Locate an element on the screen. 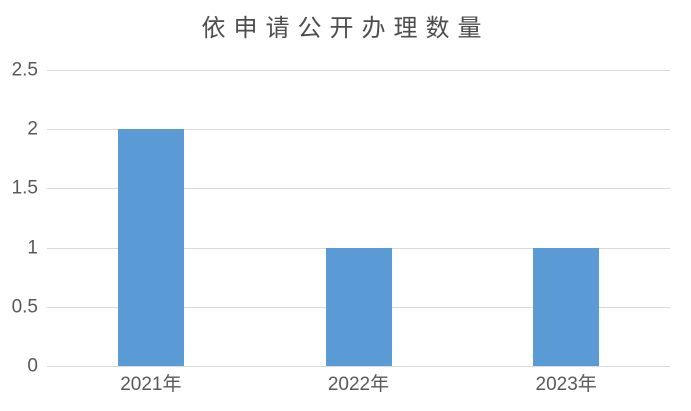 This screenshot has width=691, height=411. y-tick-label: 2.5 is located at coordinates (24, 70).